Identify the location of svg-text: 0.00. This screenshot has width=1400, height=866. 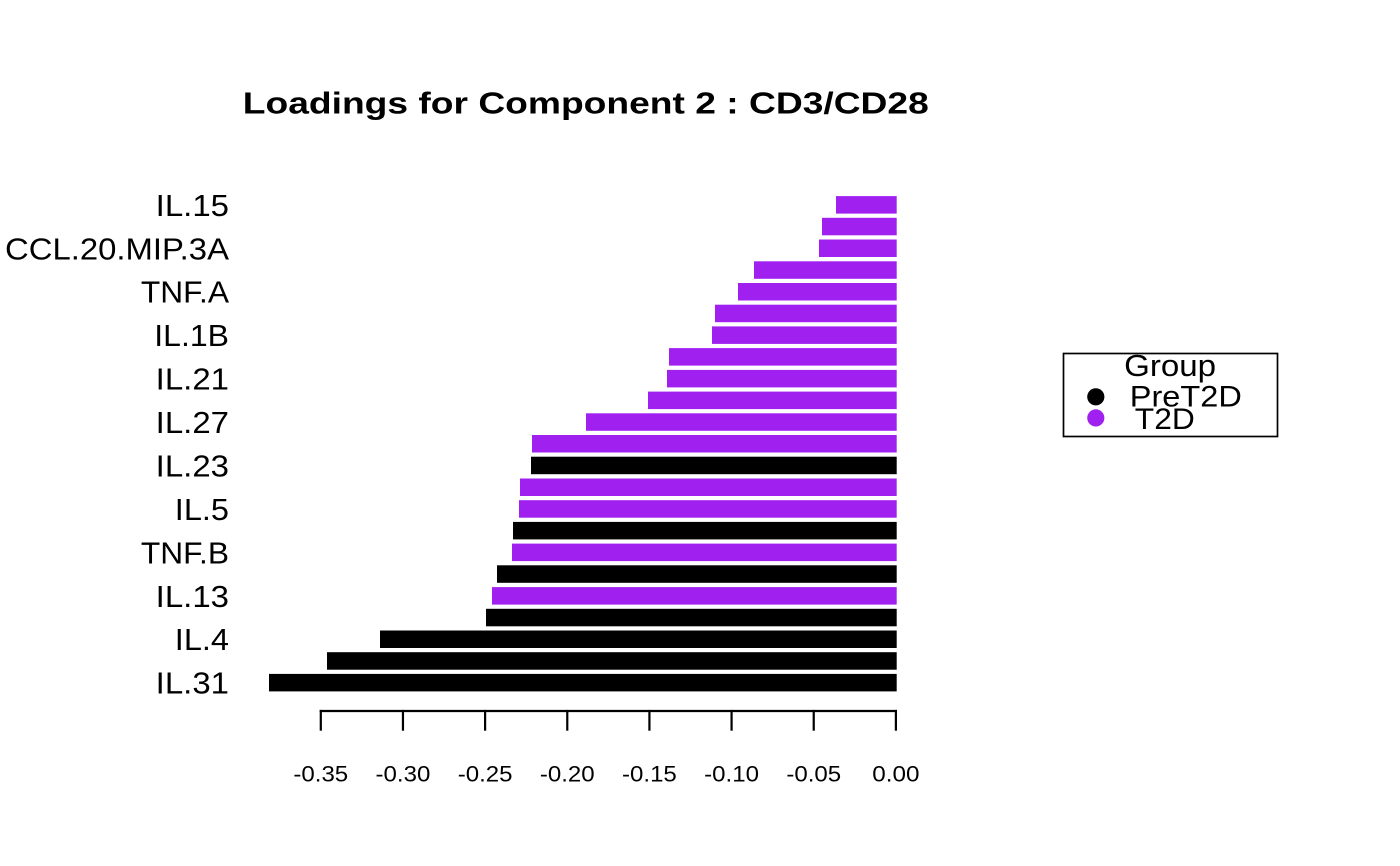
(895, 774).